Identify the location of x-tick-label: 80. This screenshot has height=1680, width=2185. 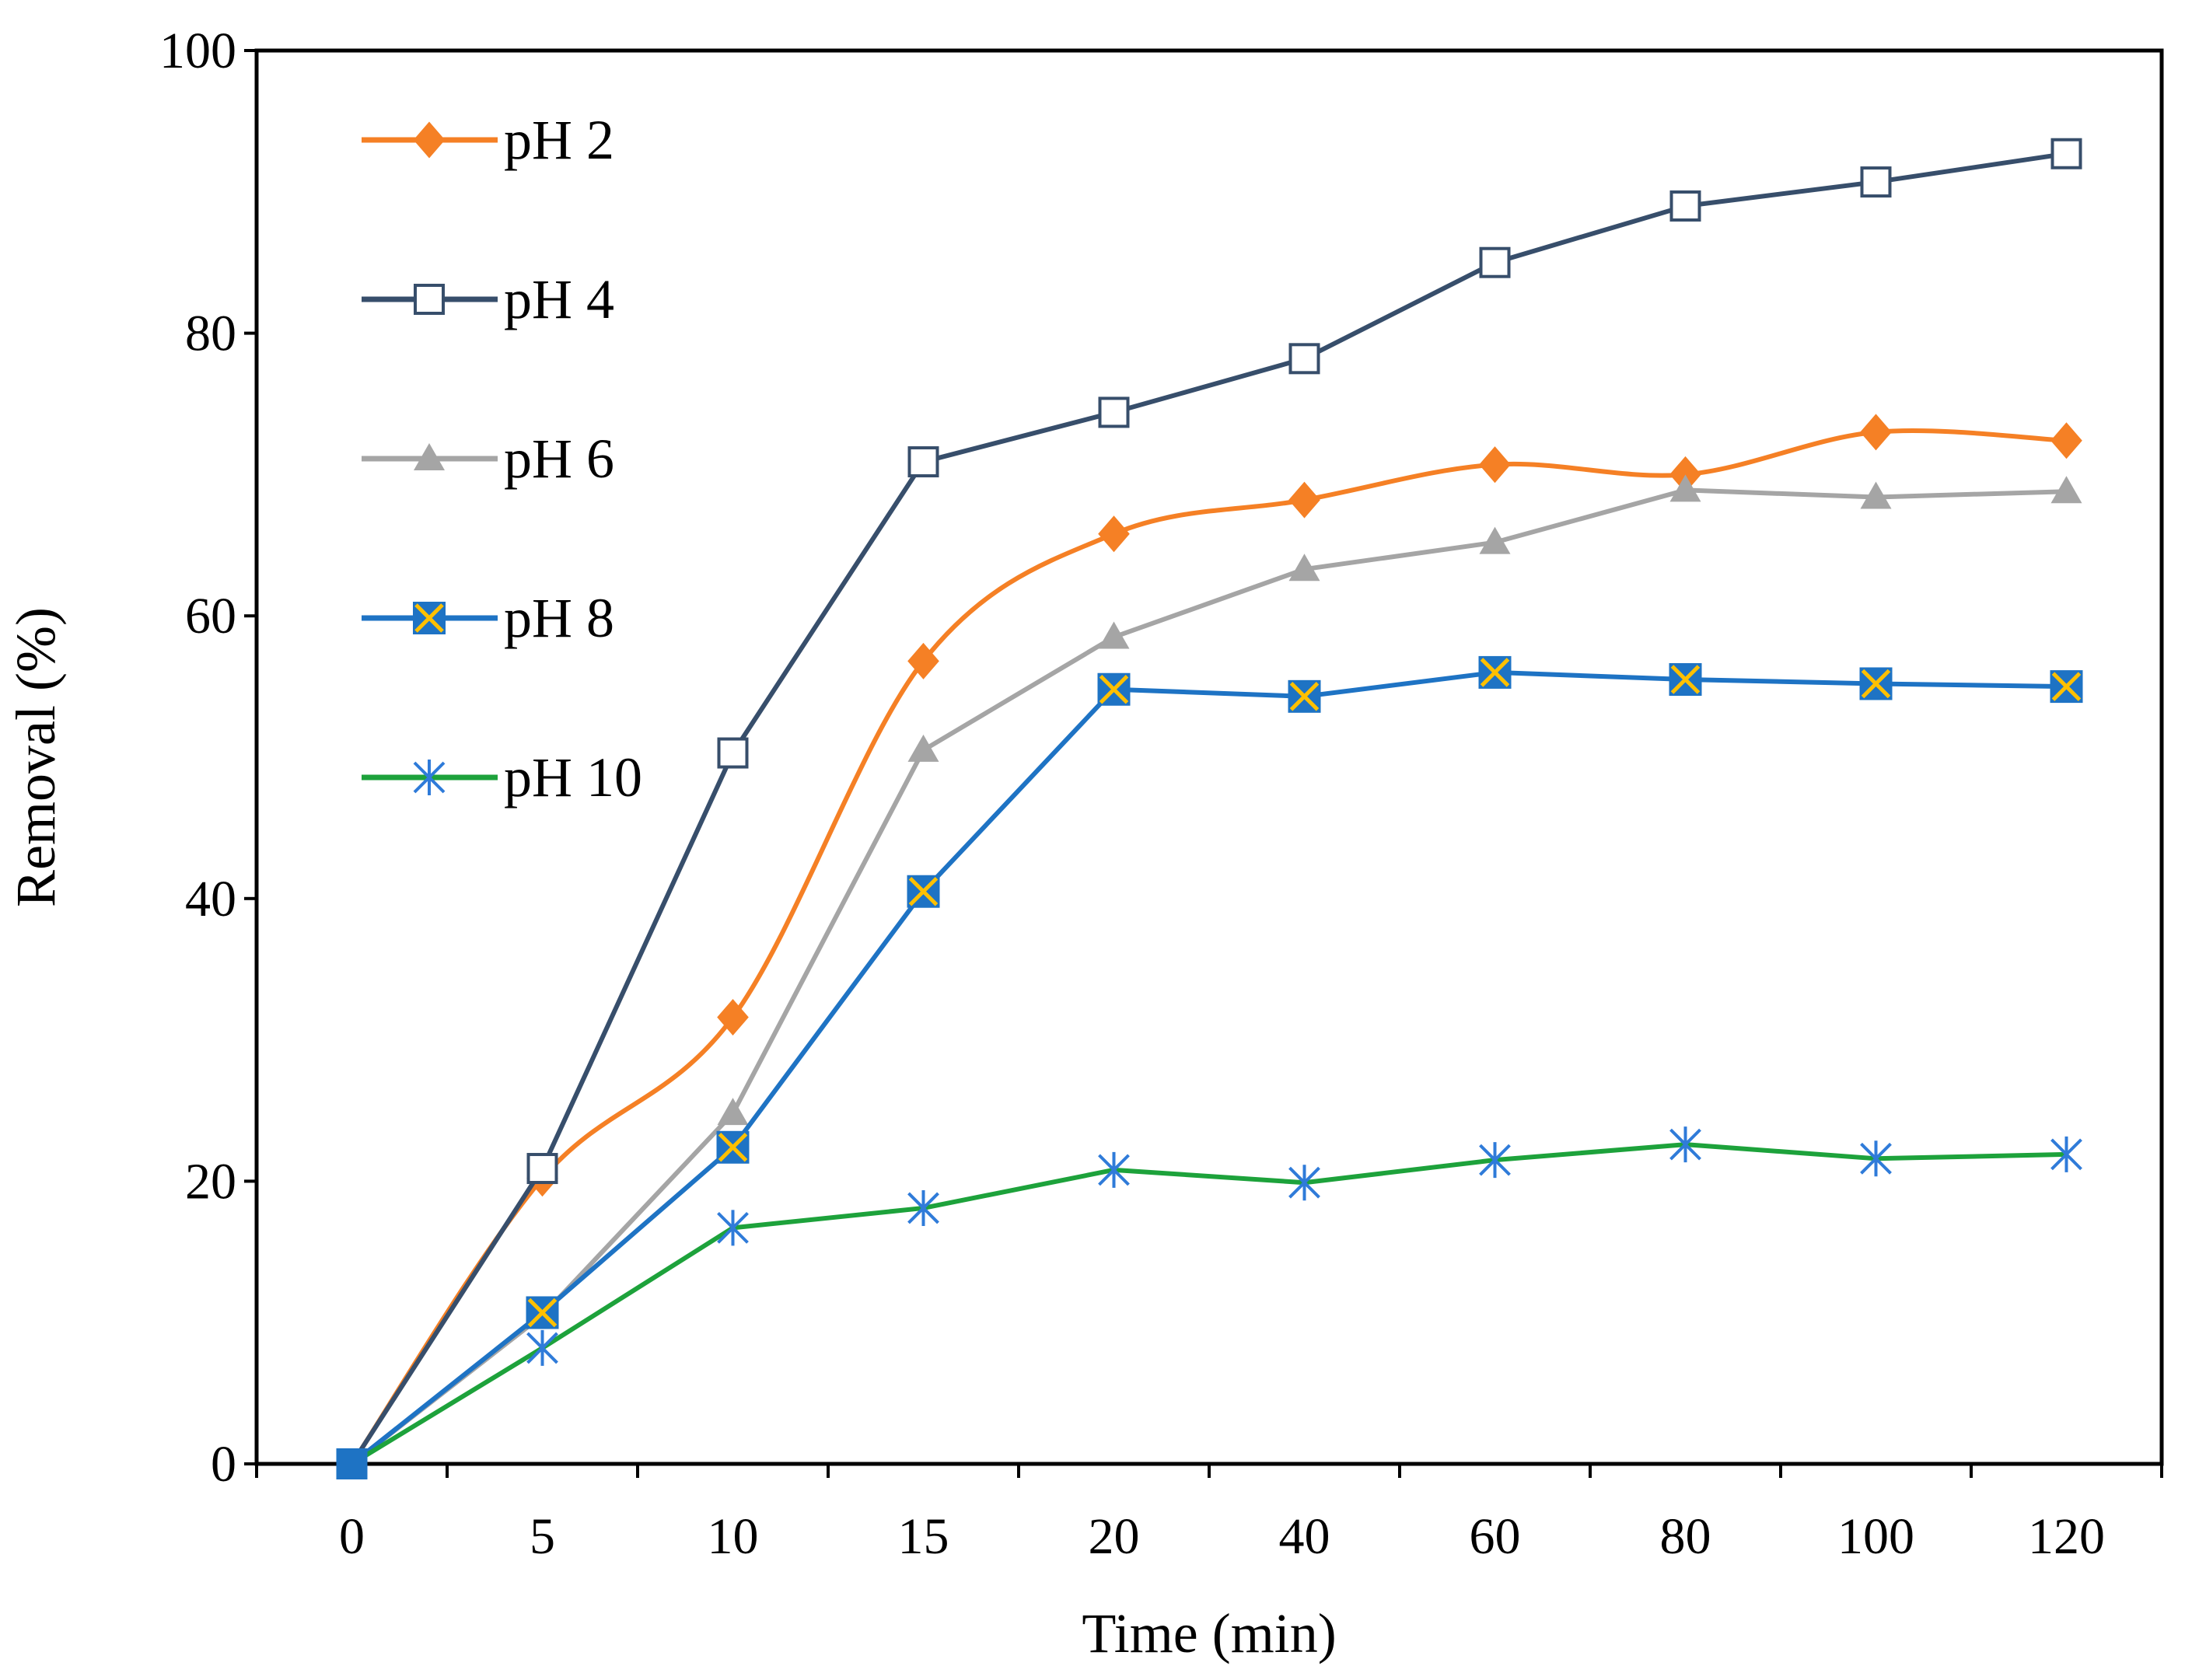
(1685, 1537).